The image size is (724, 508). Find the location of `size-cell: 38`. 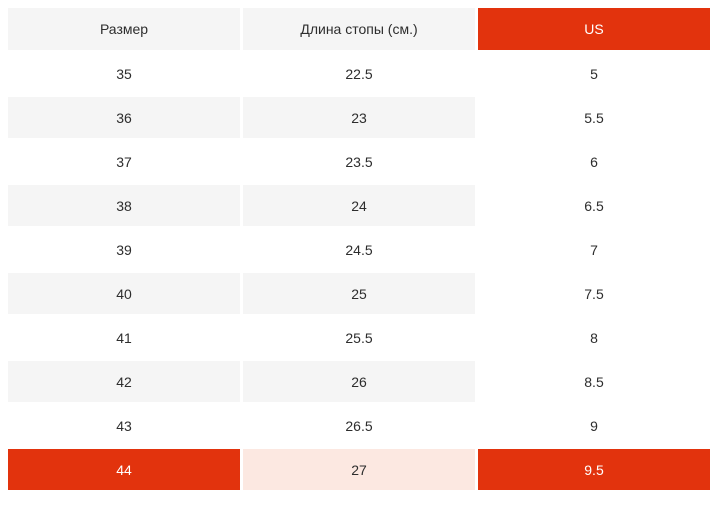

size-cell: 38 is located at coordinates (124, 205).